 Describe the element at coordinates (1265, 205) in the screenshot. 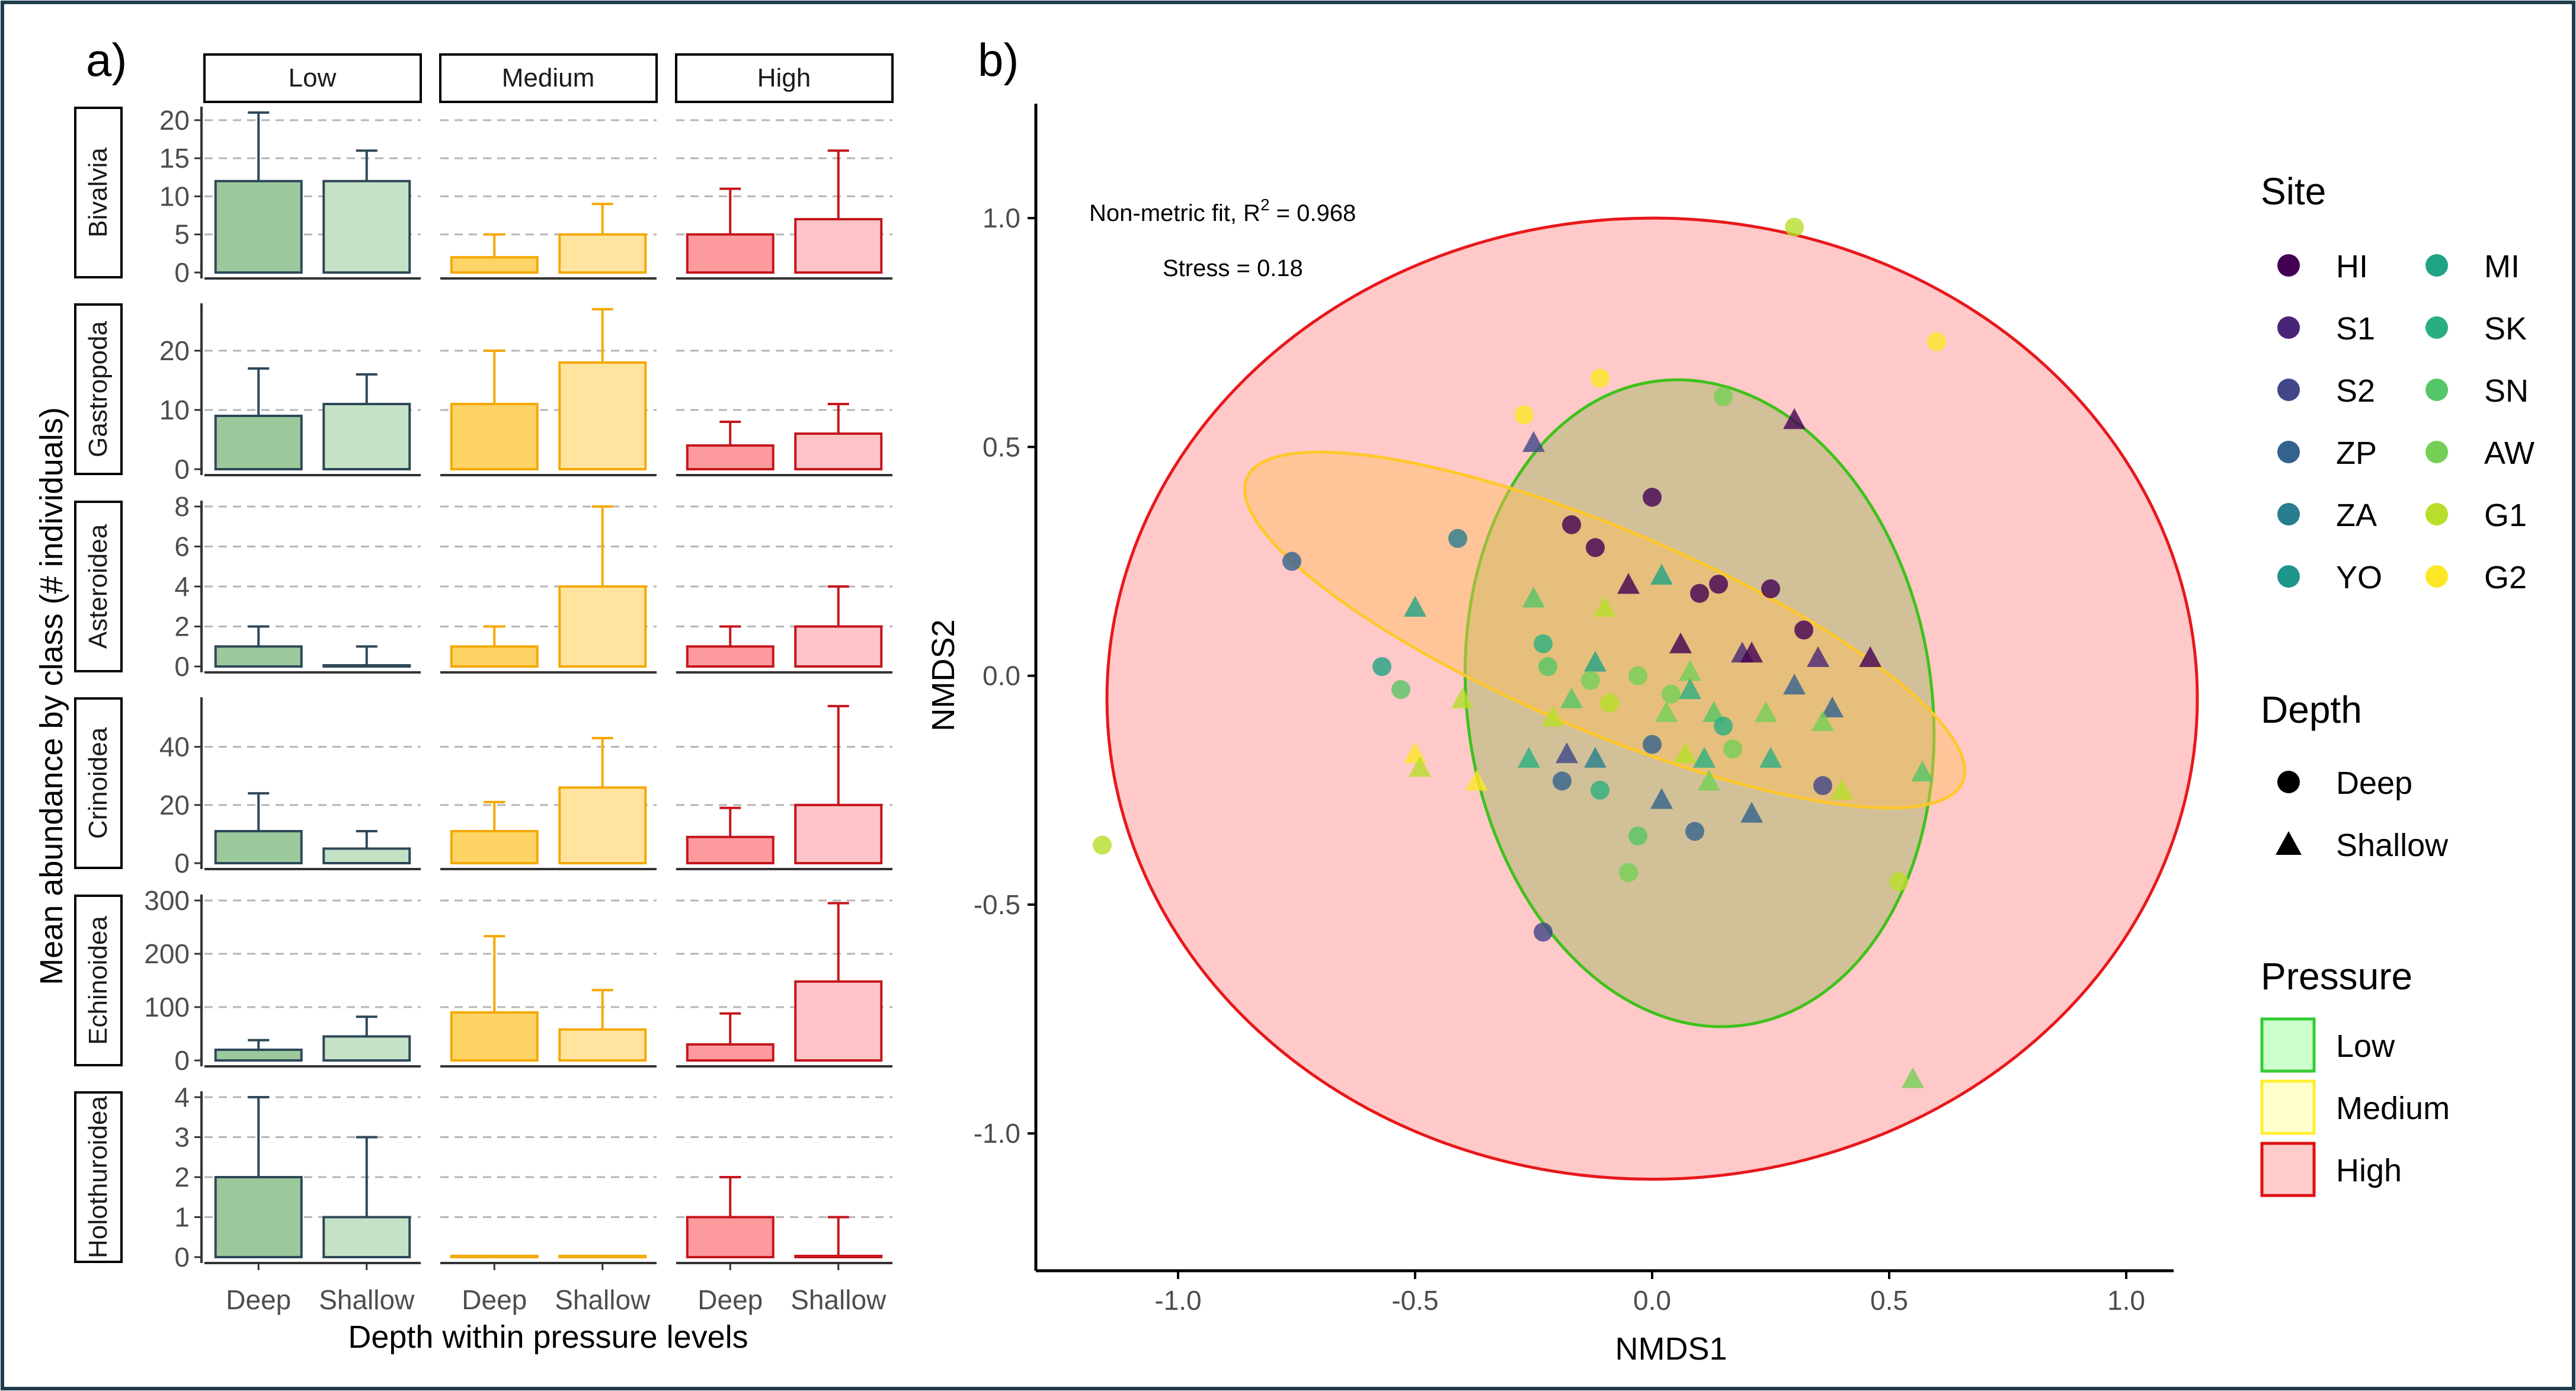

I see `nmds-fit-exponent: 2` at that location.